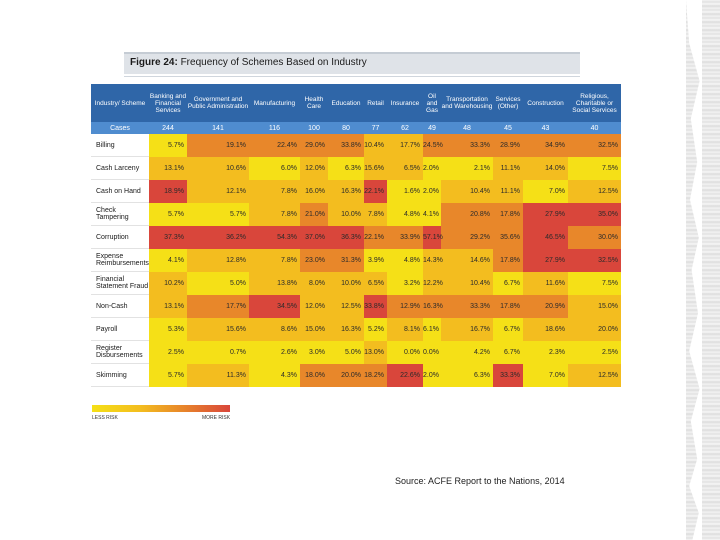 The image size is (720, 540). I want to click on heatmap-cell: 29.0%, so click(314, 145).